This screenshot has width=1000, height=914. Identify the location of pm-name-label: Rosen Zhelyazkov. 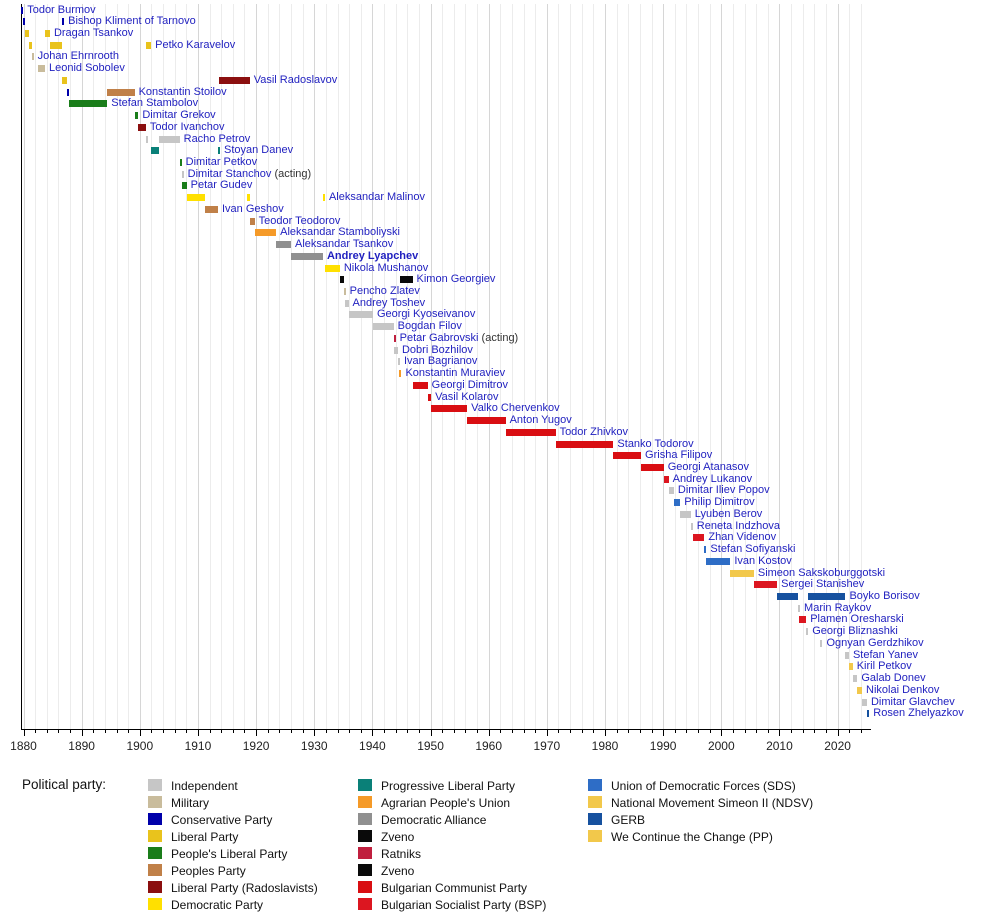
(918, 713).